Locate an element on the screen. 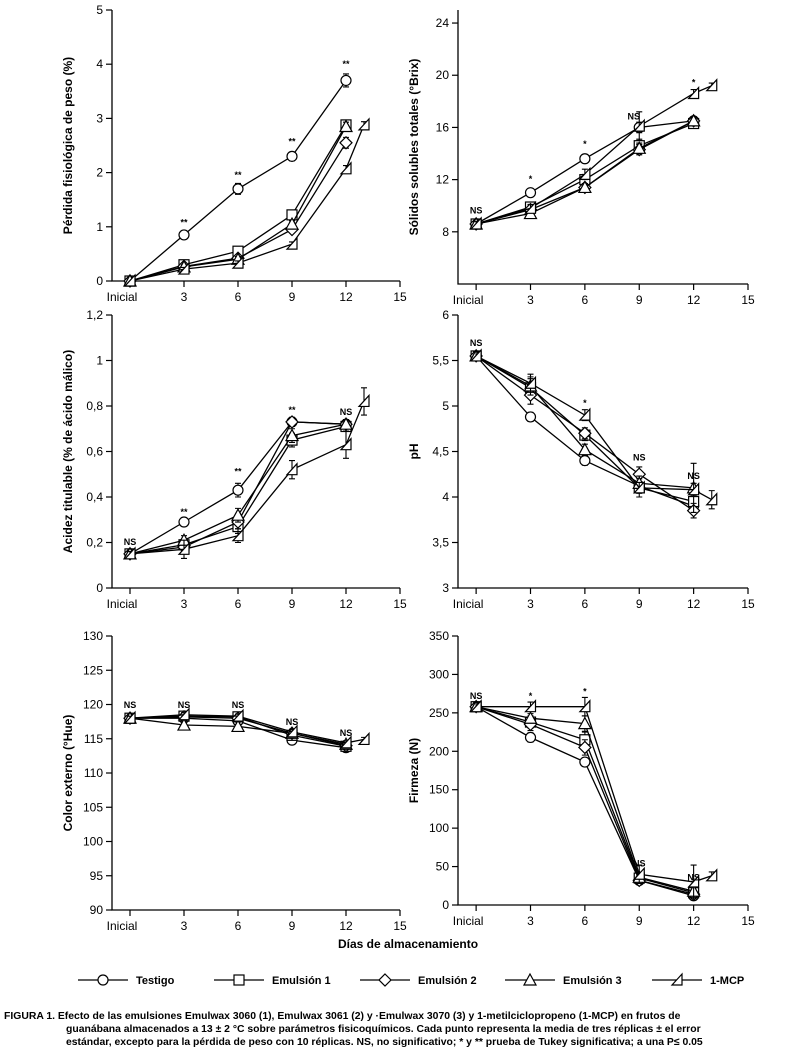  y-tick-label: 24 is located at coordinates (443, 23).